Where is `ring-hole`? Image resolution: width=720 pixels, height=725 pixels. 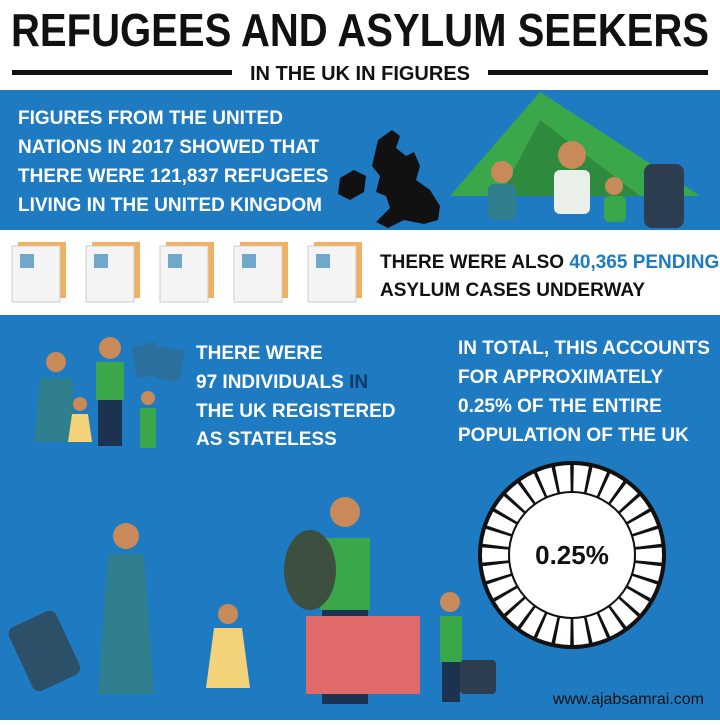 ring-hole is located at coordinates (572, 555).